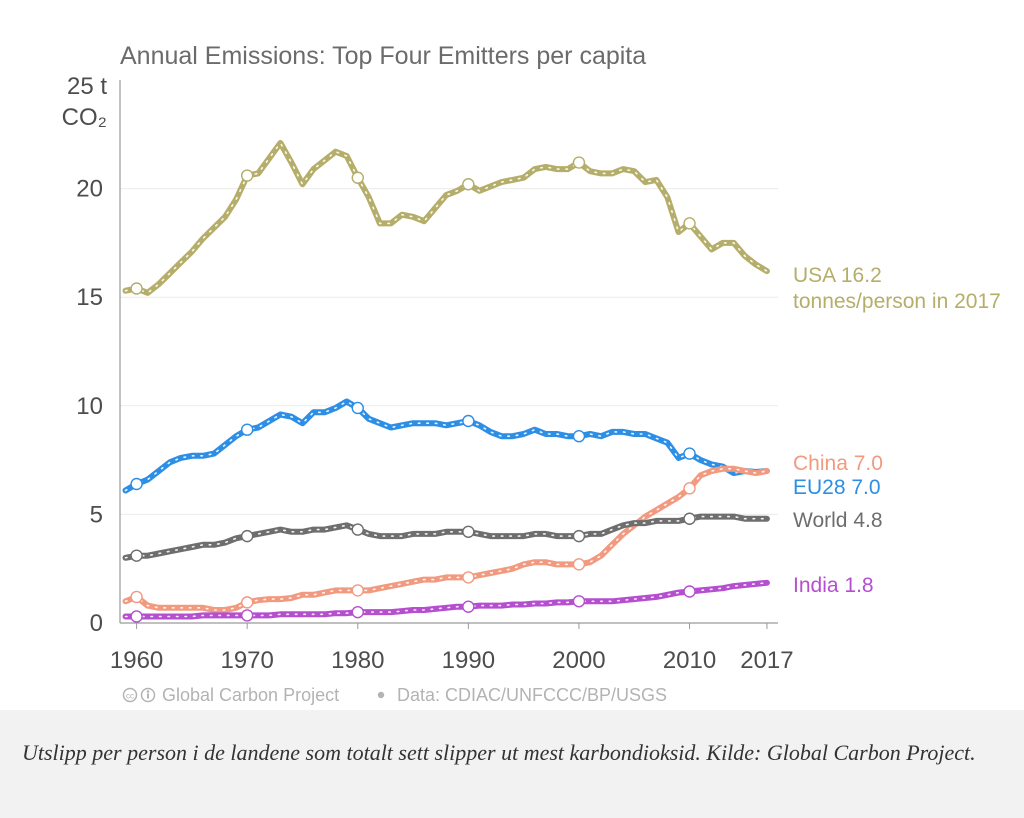 The width and height of the screenshot is (1024, 818). Describe the element at coordinates (446, 446) in the screenshot. I see `eu28-line` at that location.